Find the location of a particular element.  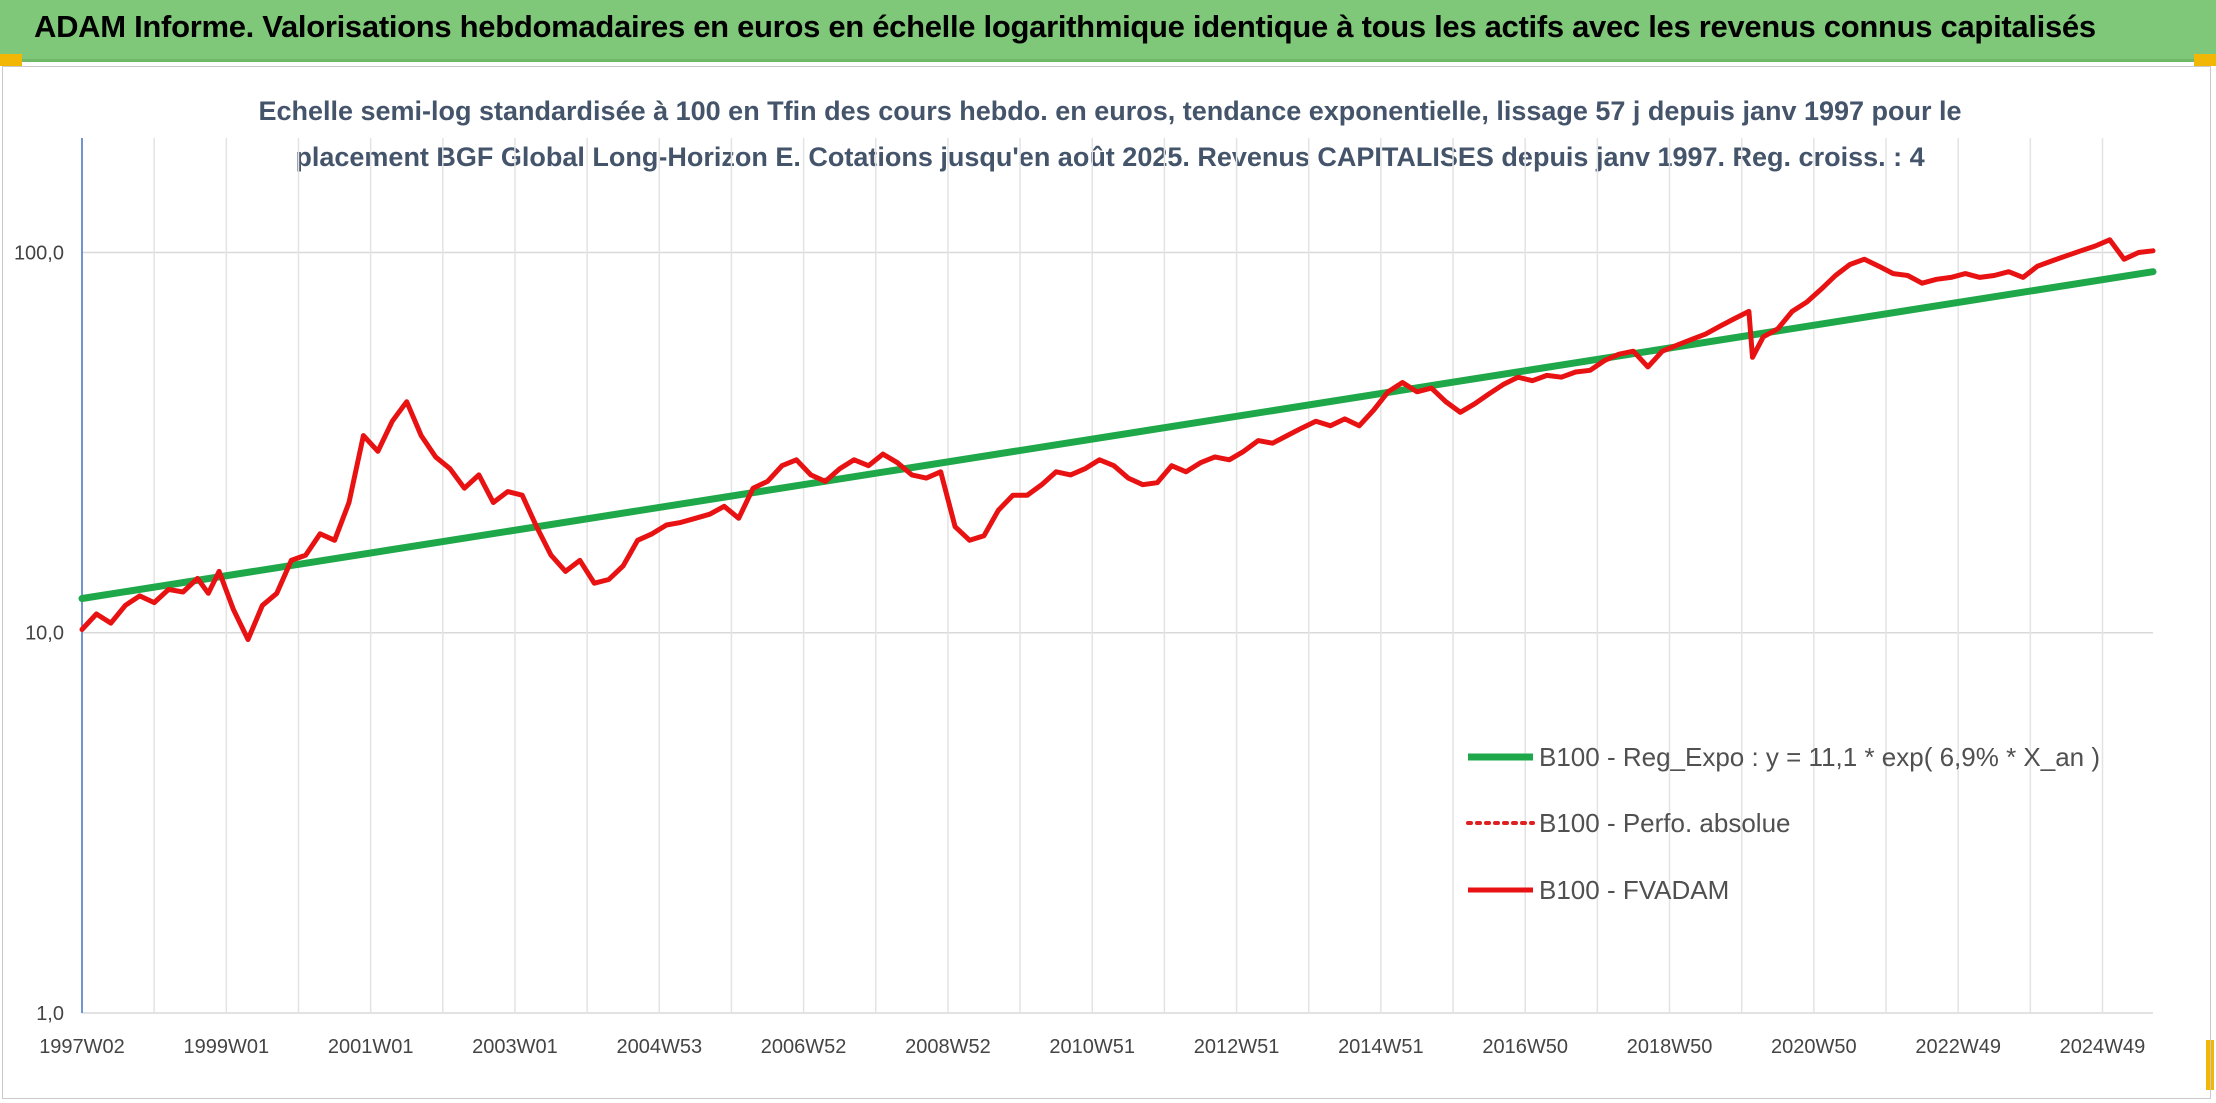

x-tick-label: 1999W01 is located at coordinates (227, 1047).